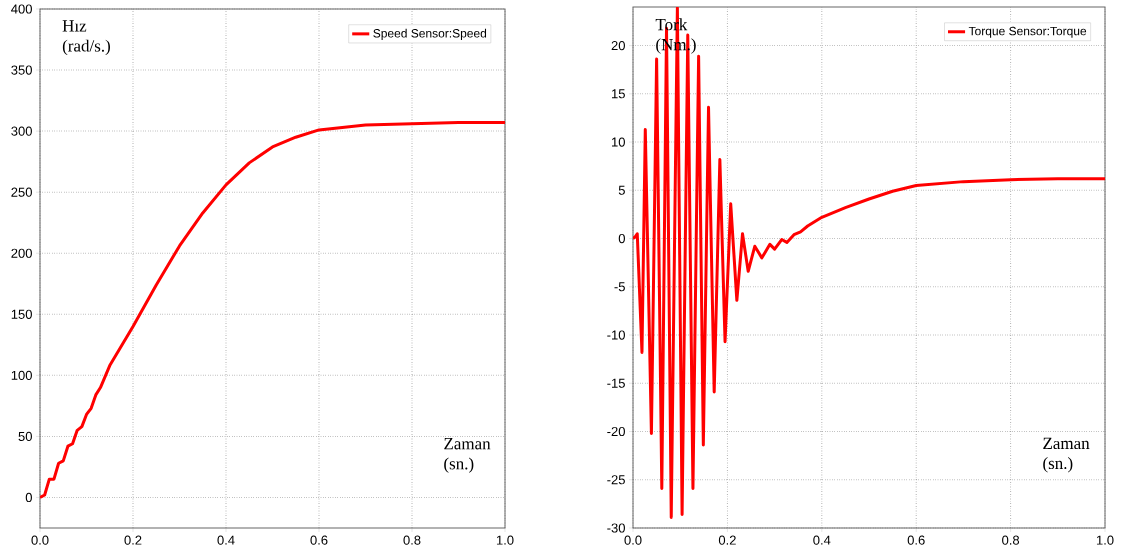  What do you see at coordinates (25, 436) in the screenshot?
I see `y-tick-label: 50` at bounding box center [25, 436].